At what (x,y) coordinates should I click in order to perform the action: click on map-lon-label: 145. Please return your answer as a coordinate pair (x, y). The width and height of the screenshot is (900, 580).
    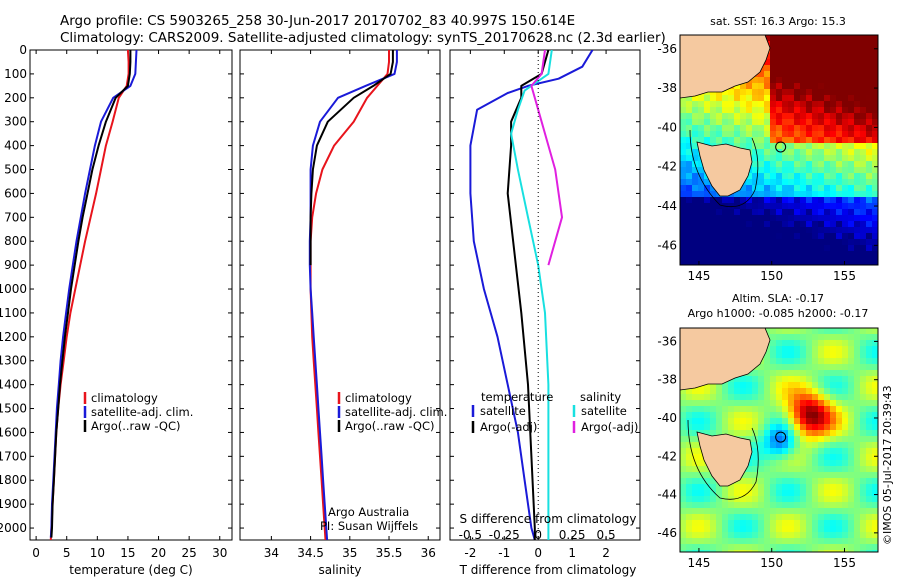
    Looking at the image, I should click on (698, 276).